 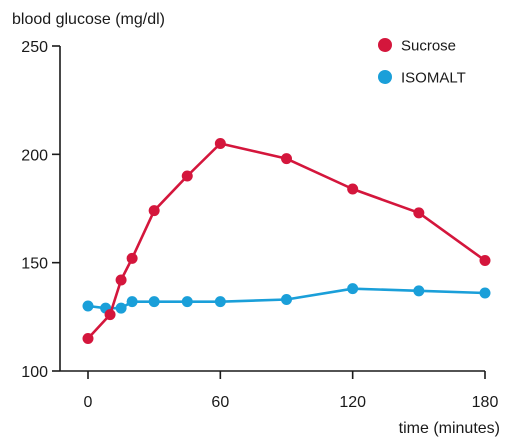 I want to click on y-axis-label: blood glucose (mg/dl), so click(x=88, y=19).